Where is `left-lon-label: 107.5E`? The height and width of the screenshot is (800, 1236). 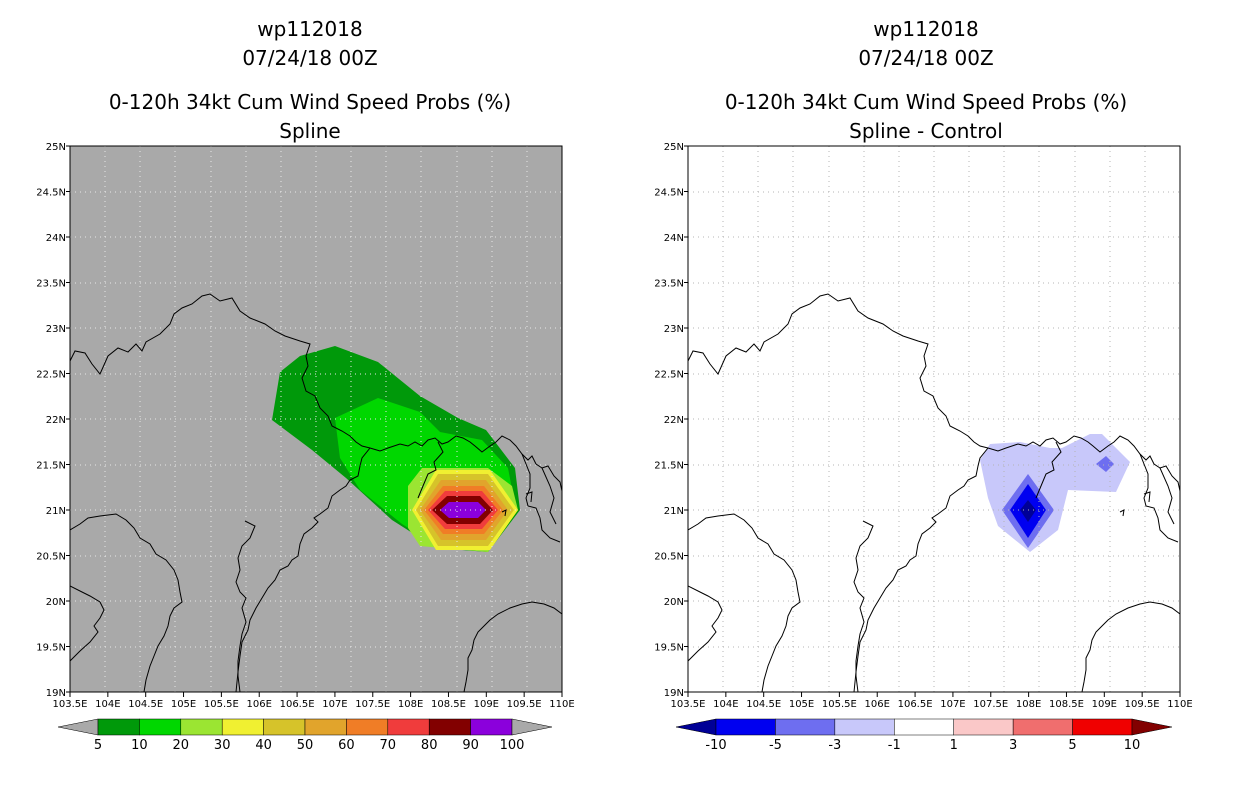
left-lon-label: 107.5E is located at coordinates (372, 704).